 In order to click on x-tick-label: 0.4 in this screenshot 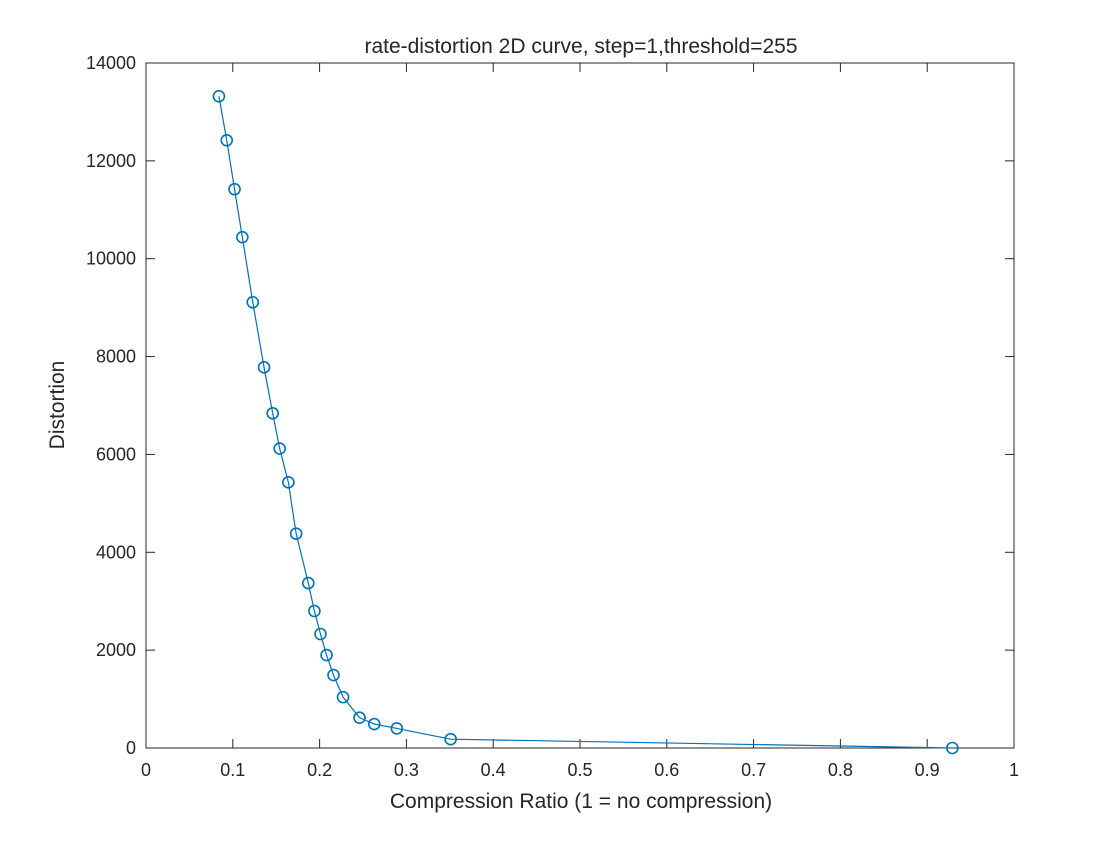, I will do `click(493, 770)`.